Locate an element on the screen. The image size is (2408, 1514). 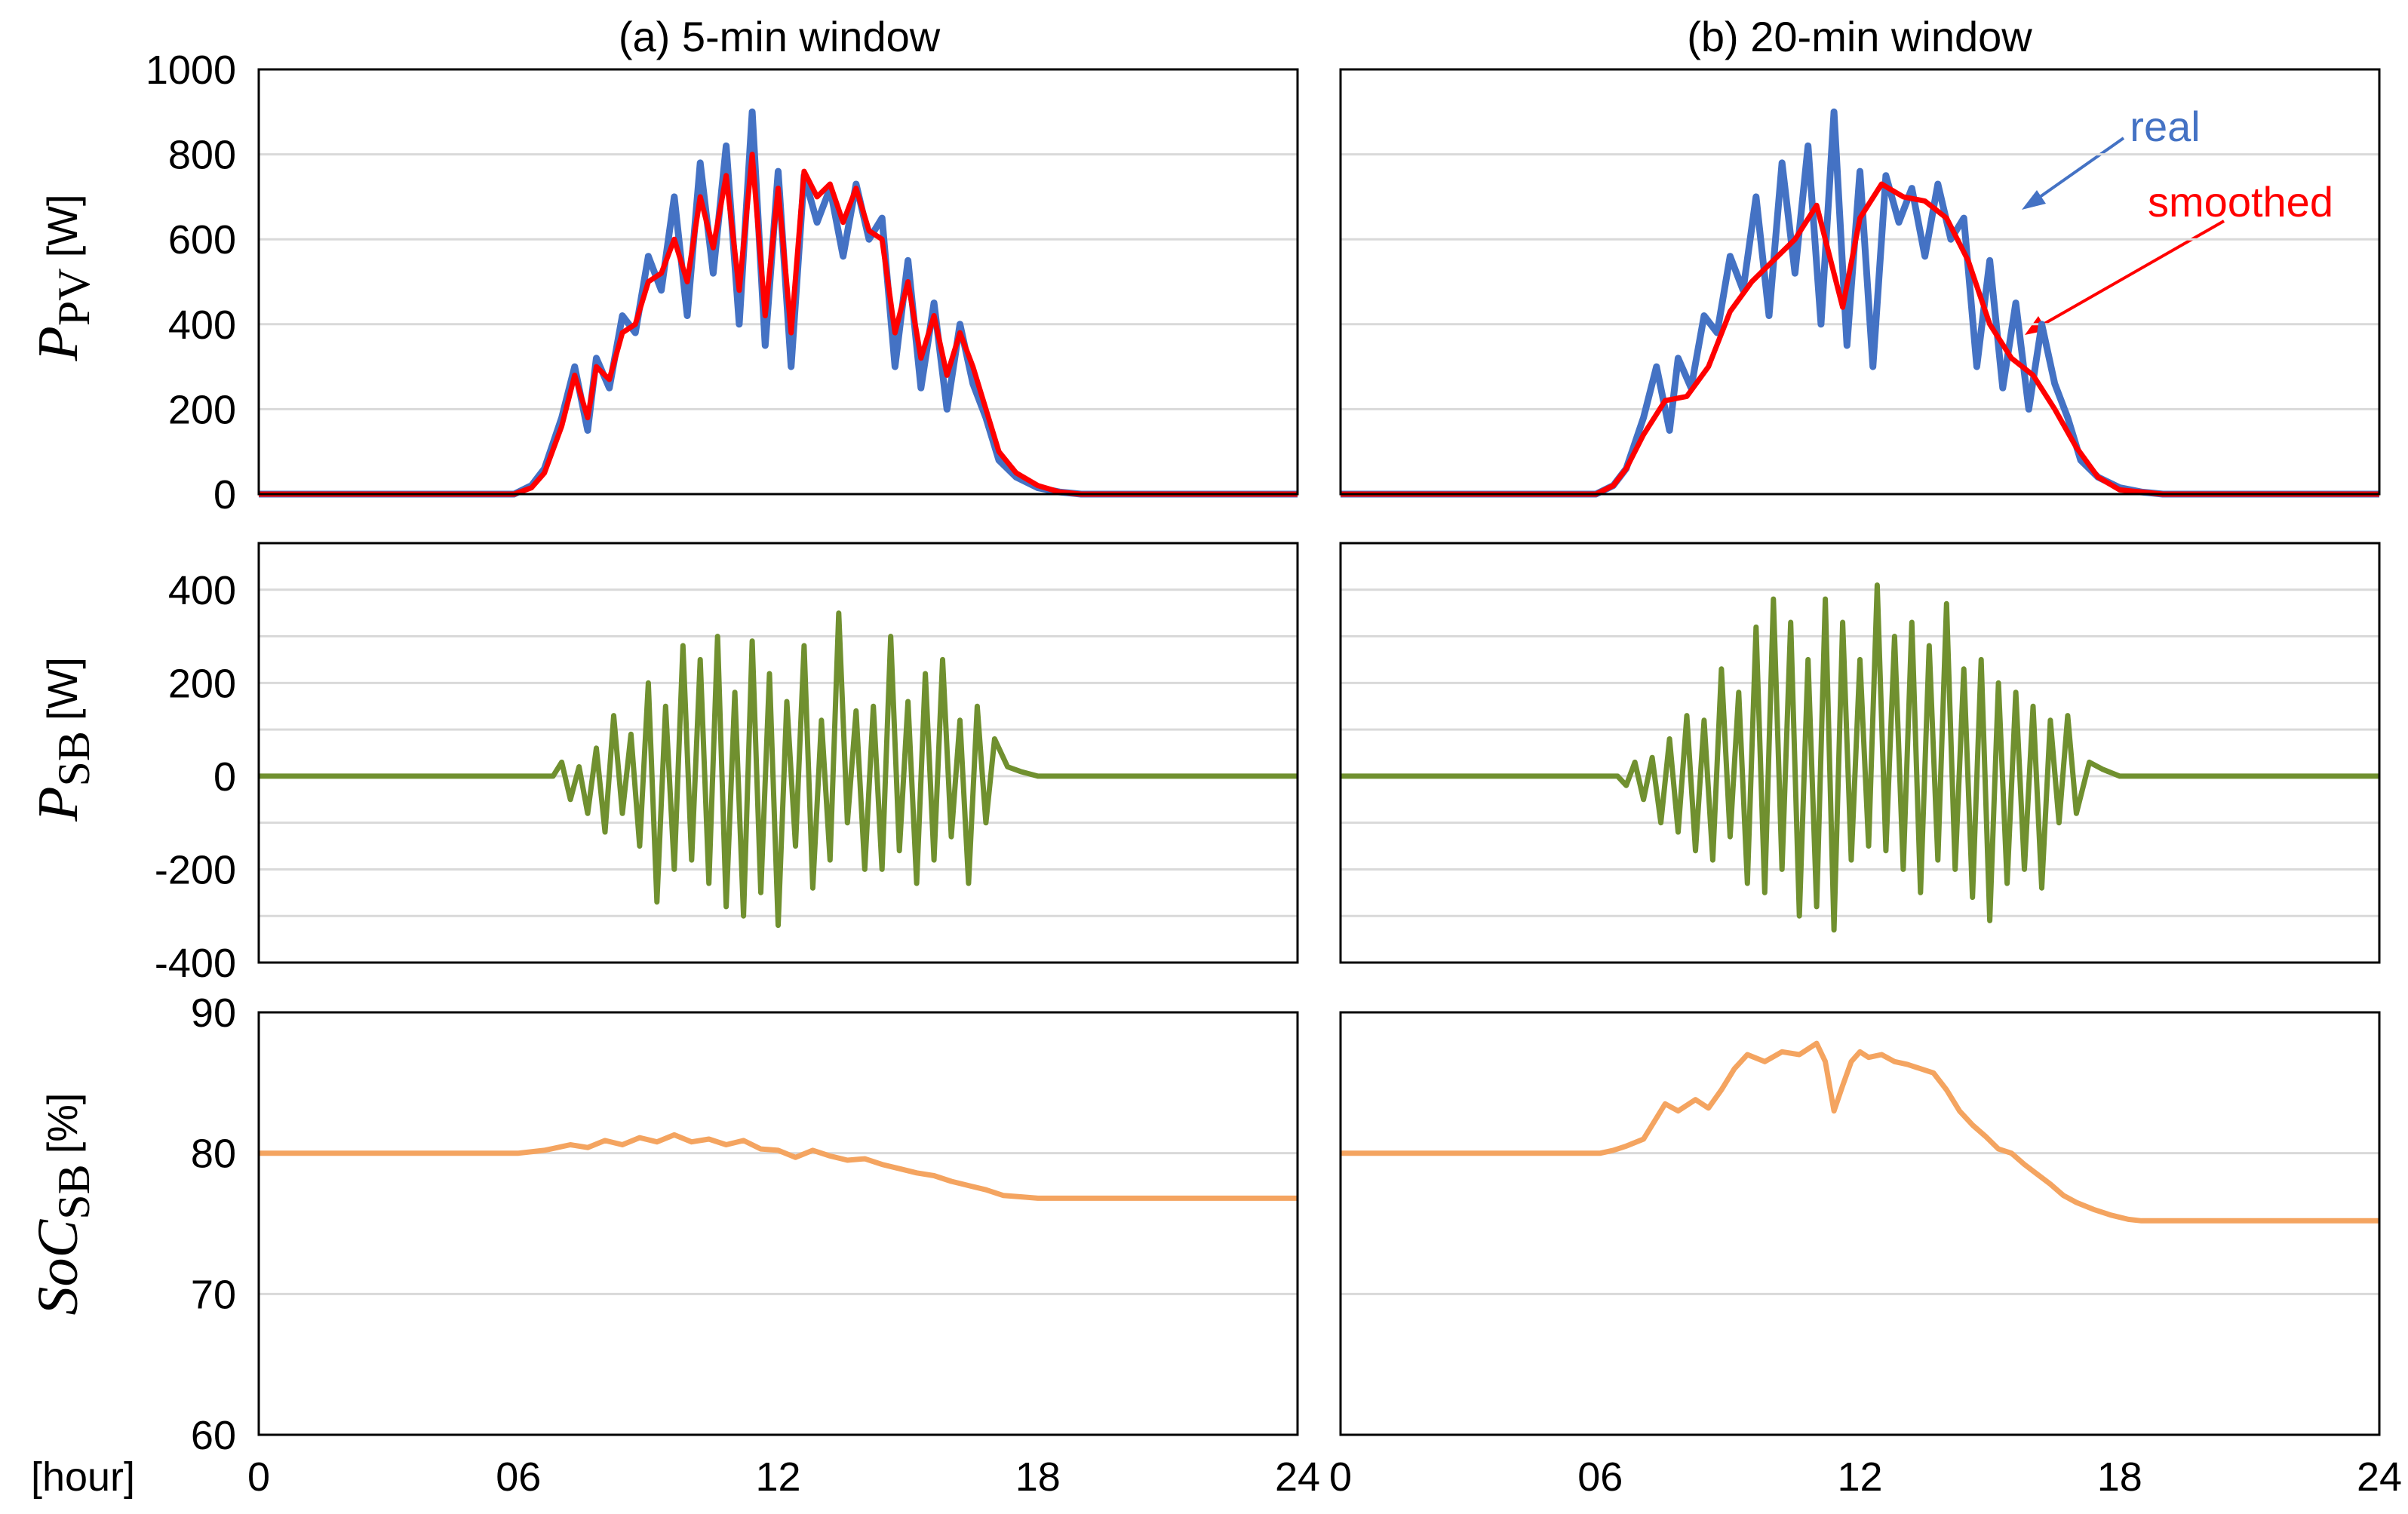
y-tick-label: -200 is located at coordinates (195, 869).